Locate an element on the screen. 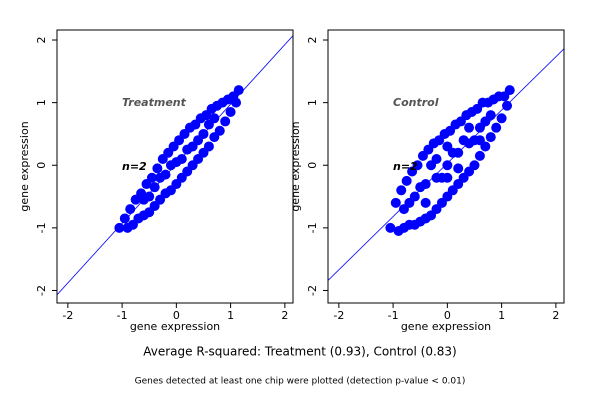 Image resolution: width=600 pixels, height=400 pixels. panel-title: Treatment is located at coordinates (154, 102).